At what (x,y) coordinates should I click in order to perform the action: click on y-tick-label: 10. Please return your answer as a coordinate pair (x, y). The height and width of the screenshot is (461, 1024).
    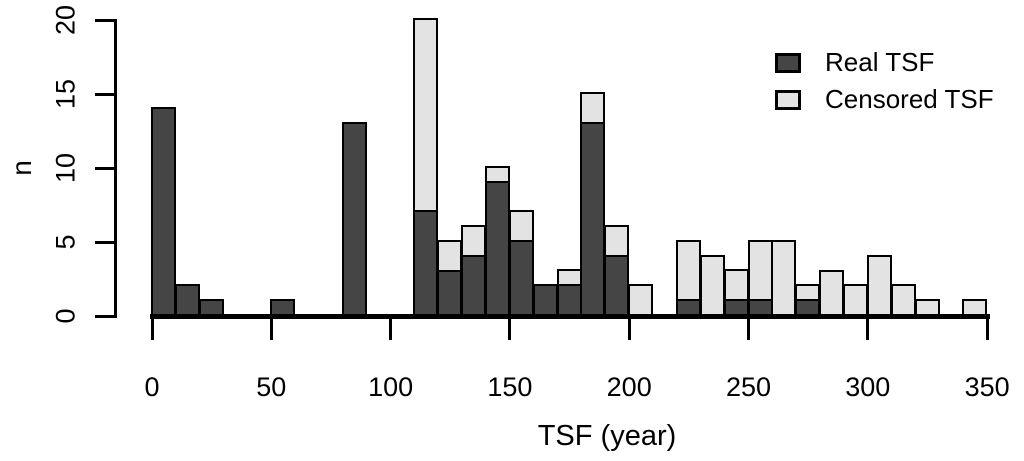
    Looking at the image, I should click on (65, 168).